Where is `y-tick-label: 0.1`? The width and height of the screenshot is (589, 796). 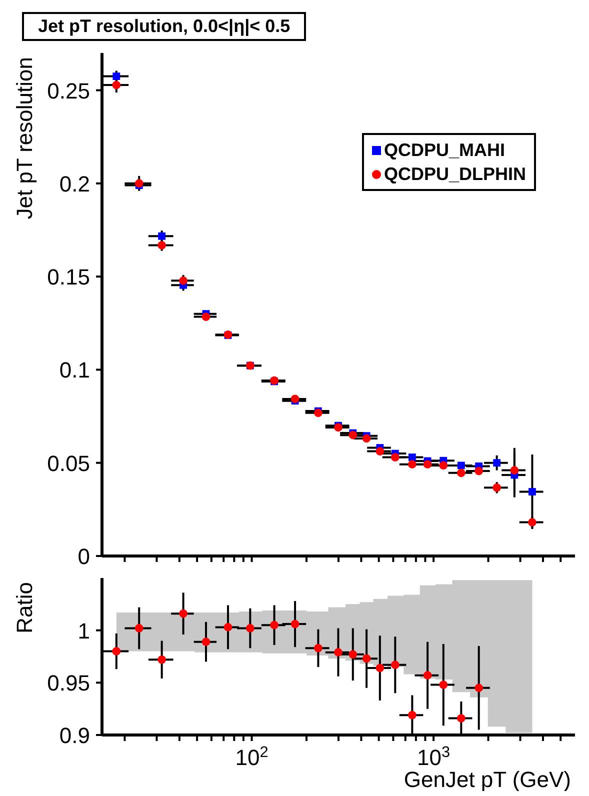
y-tick-label: 0.1 is located at coordinates (74, 370).